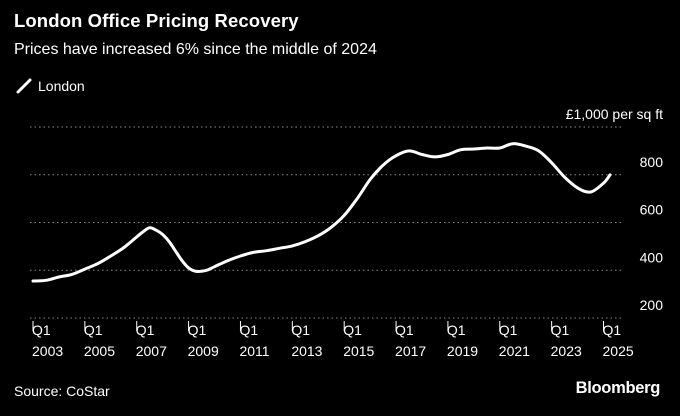 Image resolution: width=680 pixels, height=416 pixels. What do you see at coordinates (514, 351) in the screenshot?
I see `x-tick-year-label: 2021` at bounding box center [514, 351].